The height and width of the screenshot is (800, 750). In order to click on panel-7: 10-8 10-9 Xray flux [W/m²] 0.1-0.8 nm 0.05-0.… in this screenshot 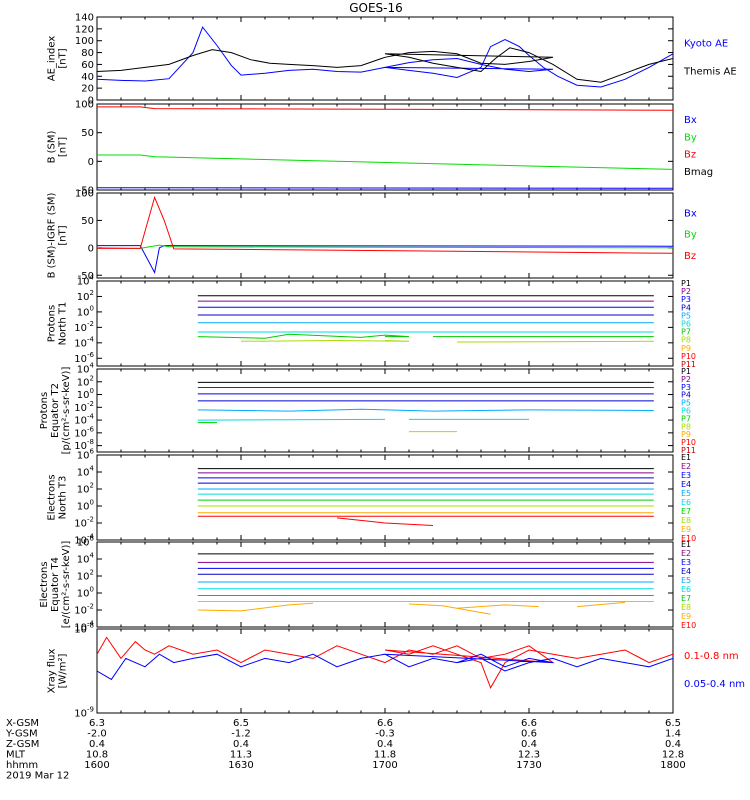, I will do `click(396, 671)`.